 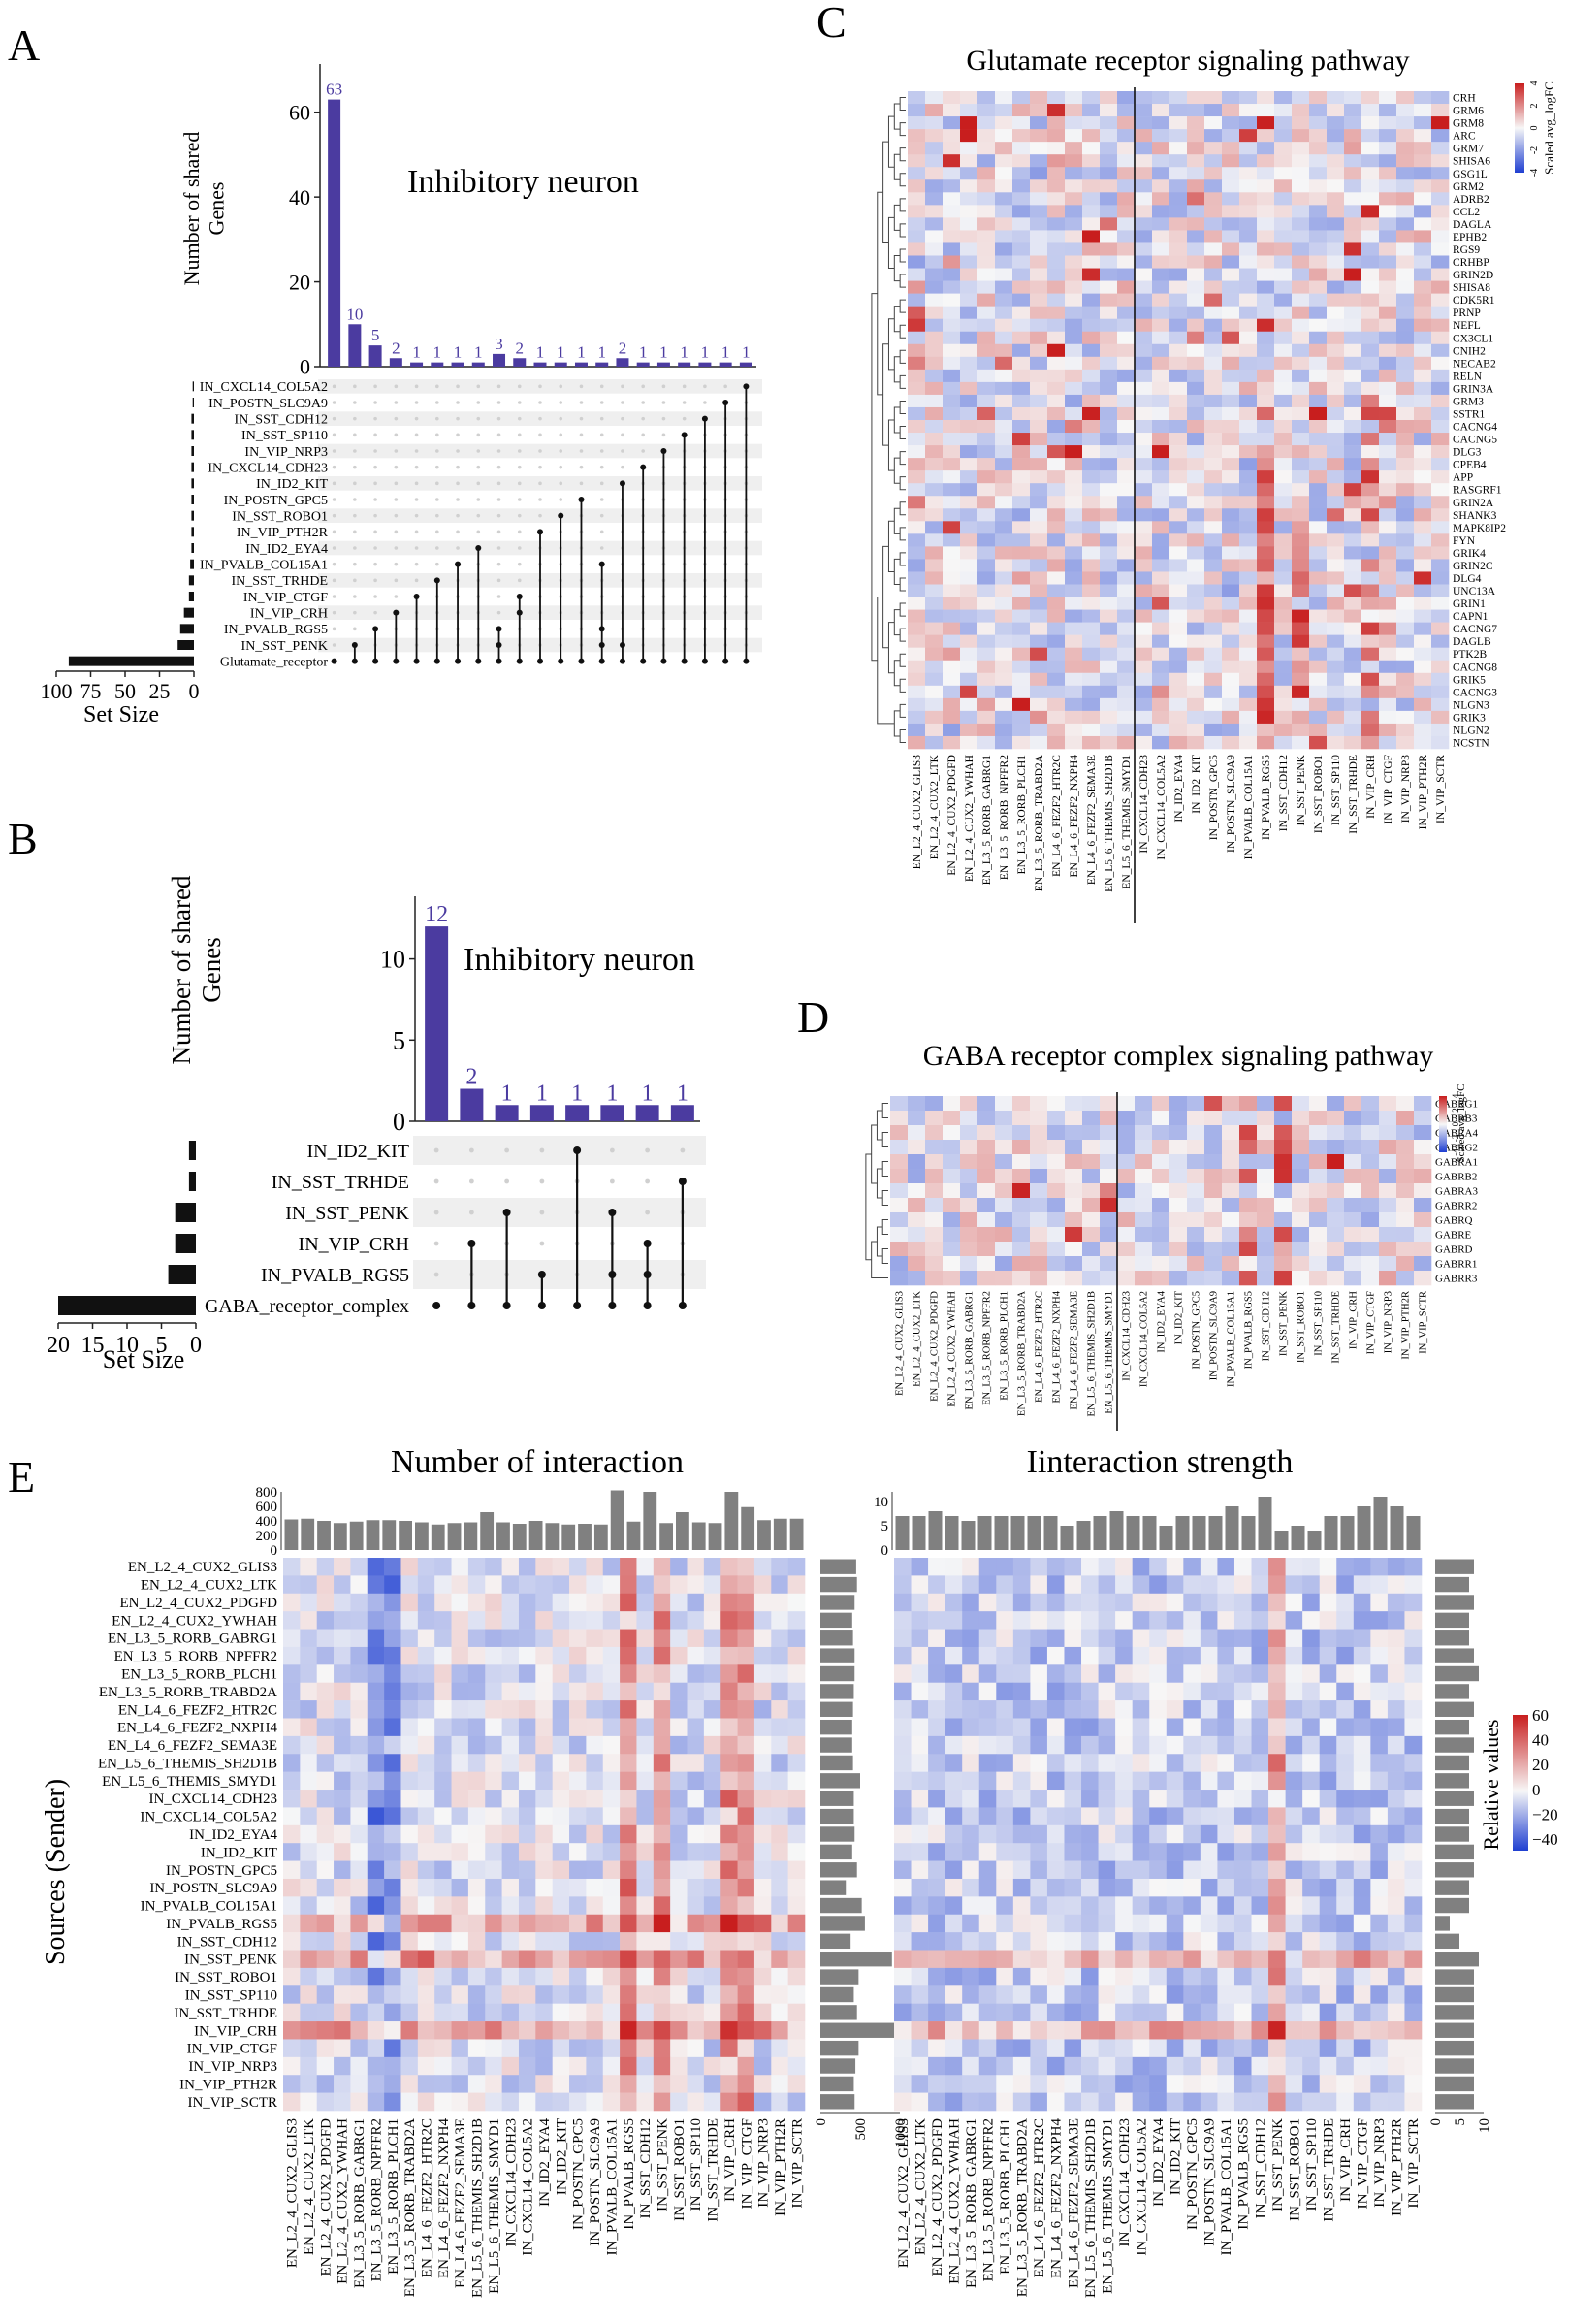 What do you see at coordinates (1452, 1834) in the screenshot?
I see `side-bar` at bounding box center [1452, 1834].